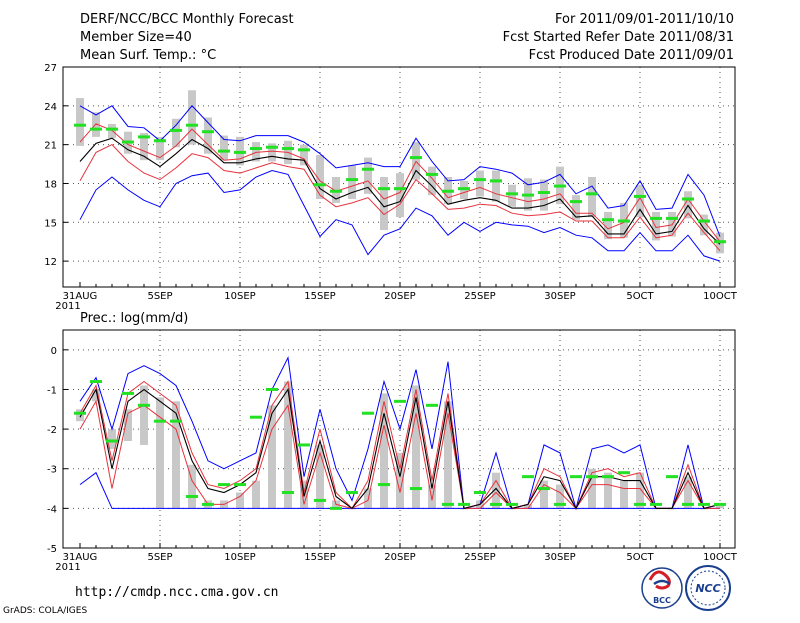 This screenshot has width=800, height=623. What do you see at coordinates (134, 318) in the screenshot?
I see `precip-variable-label: Prec.: log(mm/d)` at bounding box center [134, 318].